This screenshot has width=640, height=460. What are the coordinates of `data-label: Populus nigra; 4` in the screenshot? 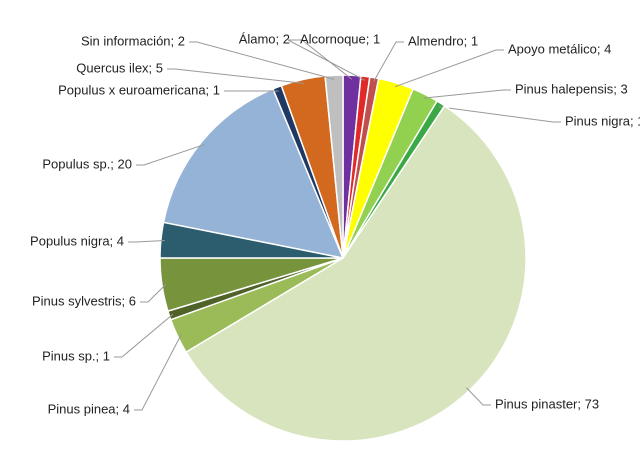 It's located at (77, 240).